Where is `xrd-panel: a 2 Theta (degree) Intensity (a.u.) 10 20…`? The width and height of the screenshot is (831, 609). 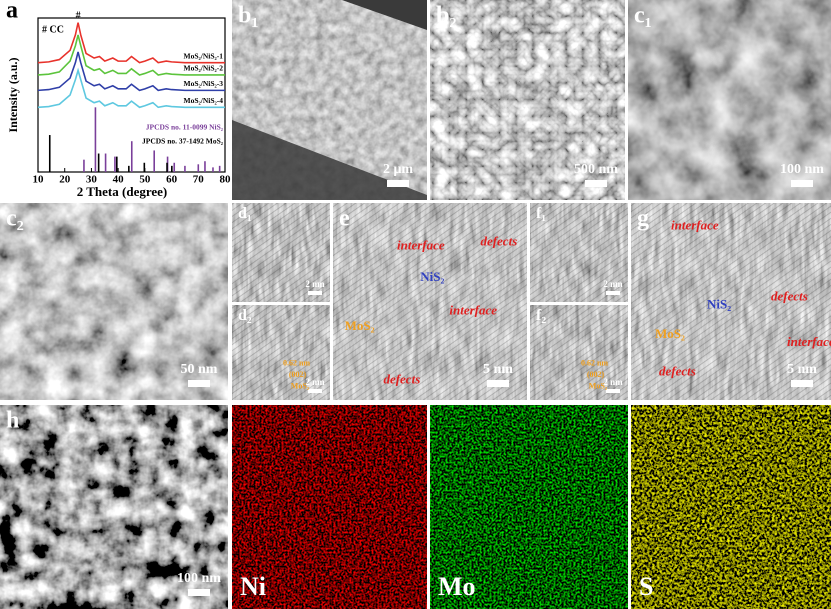 xrd-panel: a 2 Theta (degree) Intensity (a.u.) 10 20… is located at coordinates (118, 99).